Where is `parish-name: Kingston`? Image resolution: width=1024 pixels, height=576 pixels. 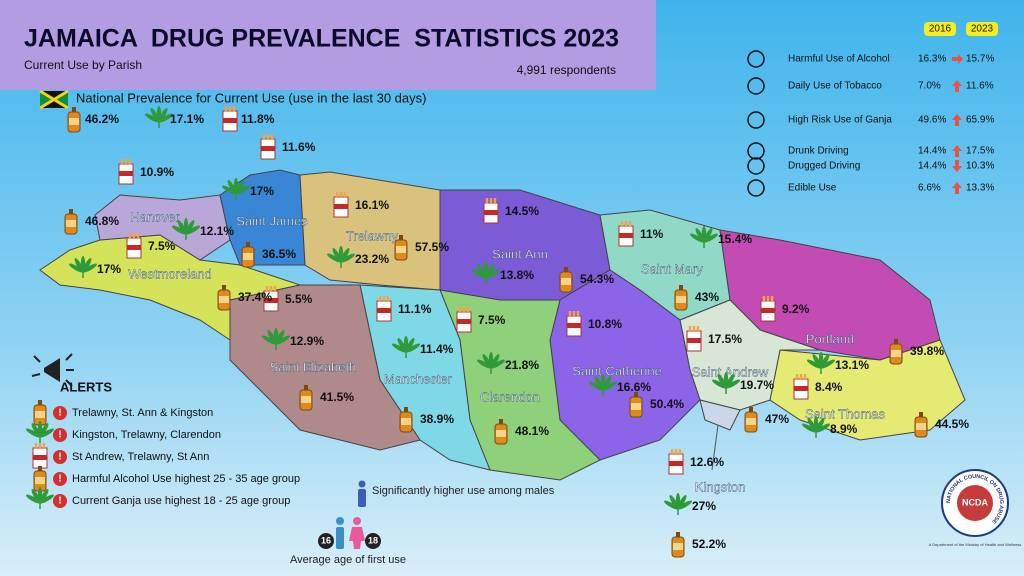 parish-name: Kingston is located at coordinates (720, 486).